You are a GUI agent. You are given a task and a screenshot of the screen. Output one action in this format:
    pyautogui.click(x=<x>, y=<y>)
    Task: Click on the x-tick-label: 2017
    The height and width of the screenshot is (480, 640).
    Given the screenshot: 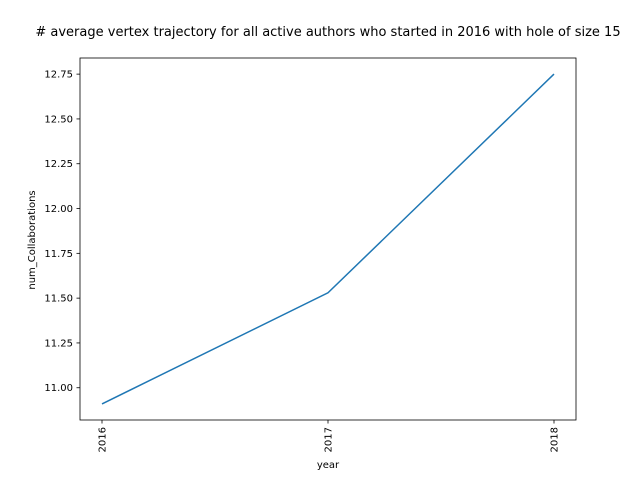 What is the action you would take?
    pyautogui.click(x=329, y=439)
    